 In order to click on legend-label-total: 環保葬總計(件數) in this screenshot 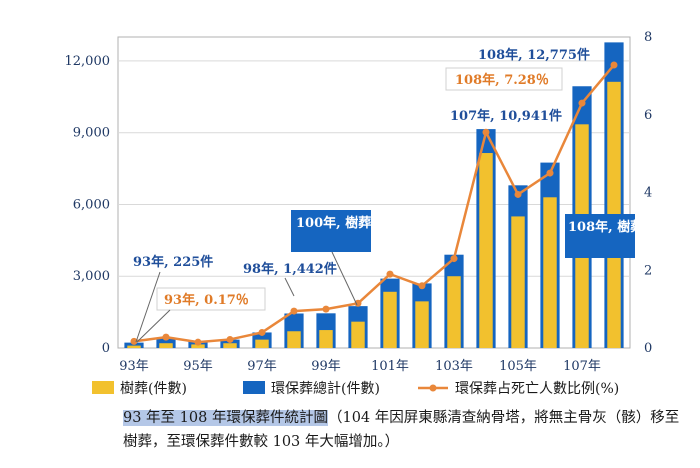, I will do `click(325, 388)`.